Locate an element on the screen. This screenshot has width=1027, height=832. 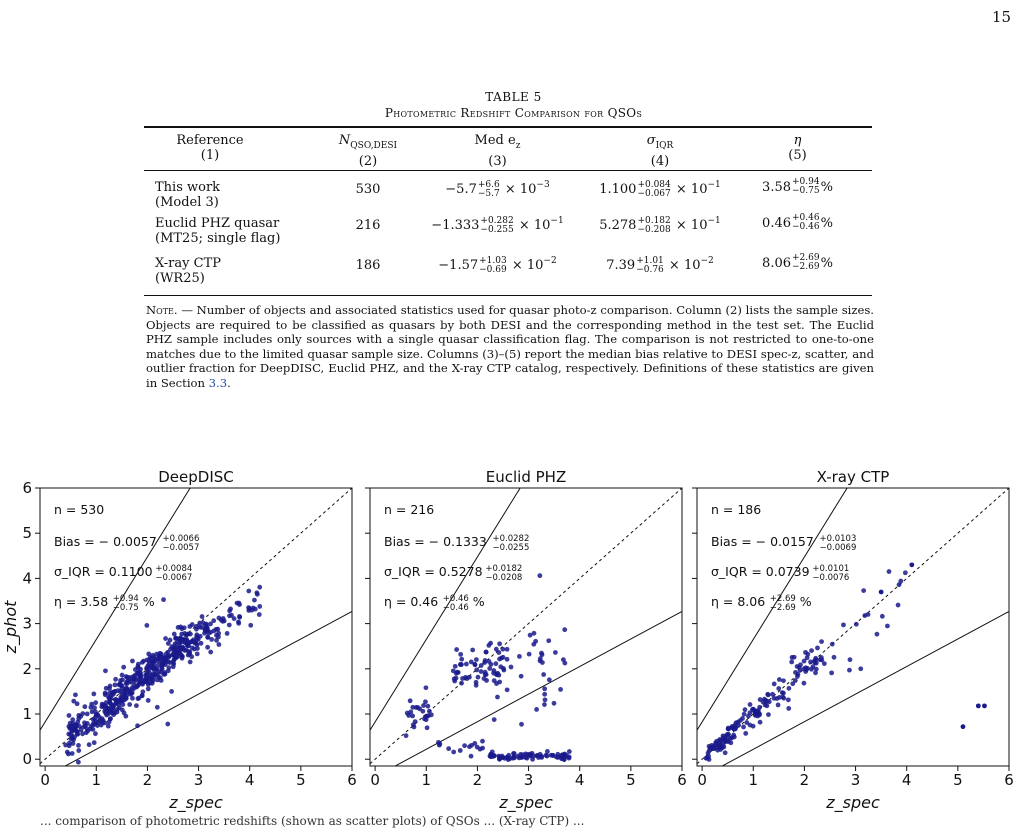
eta-value: 8.06 +2.69 −2.69% is located at coordinates (797, 263).